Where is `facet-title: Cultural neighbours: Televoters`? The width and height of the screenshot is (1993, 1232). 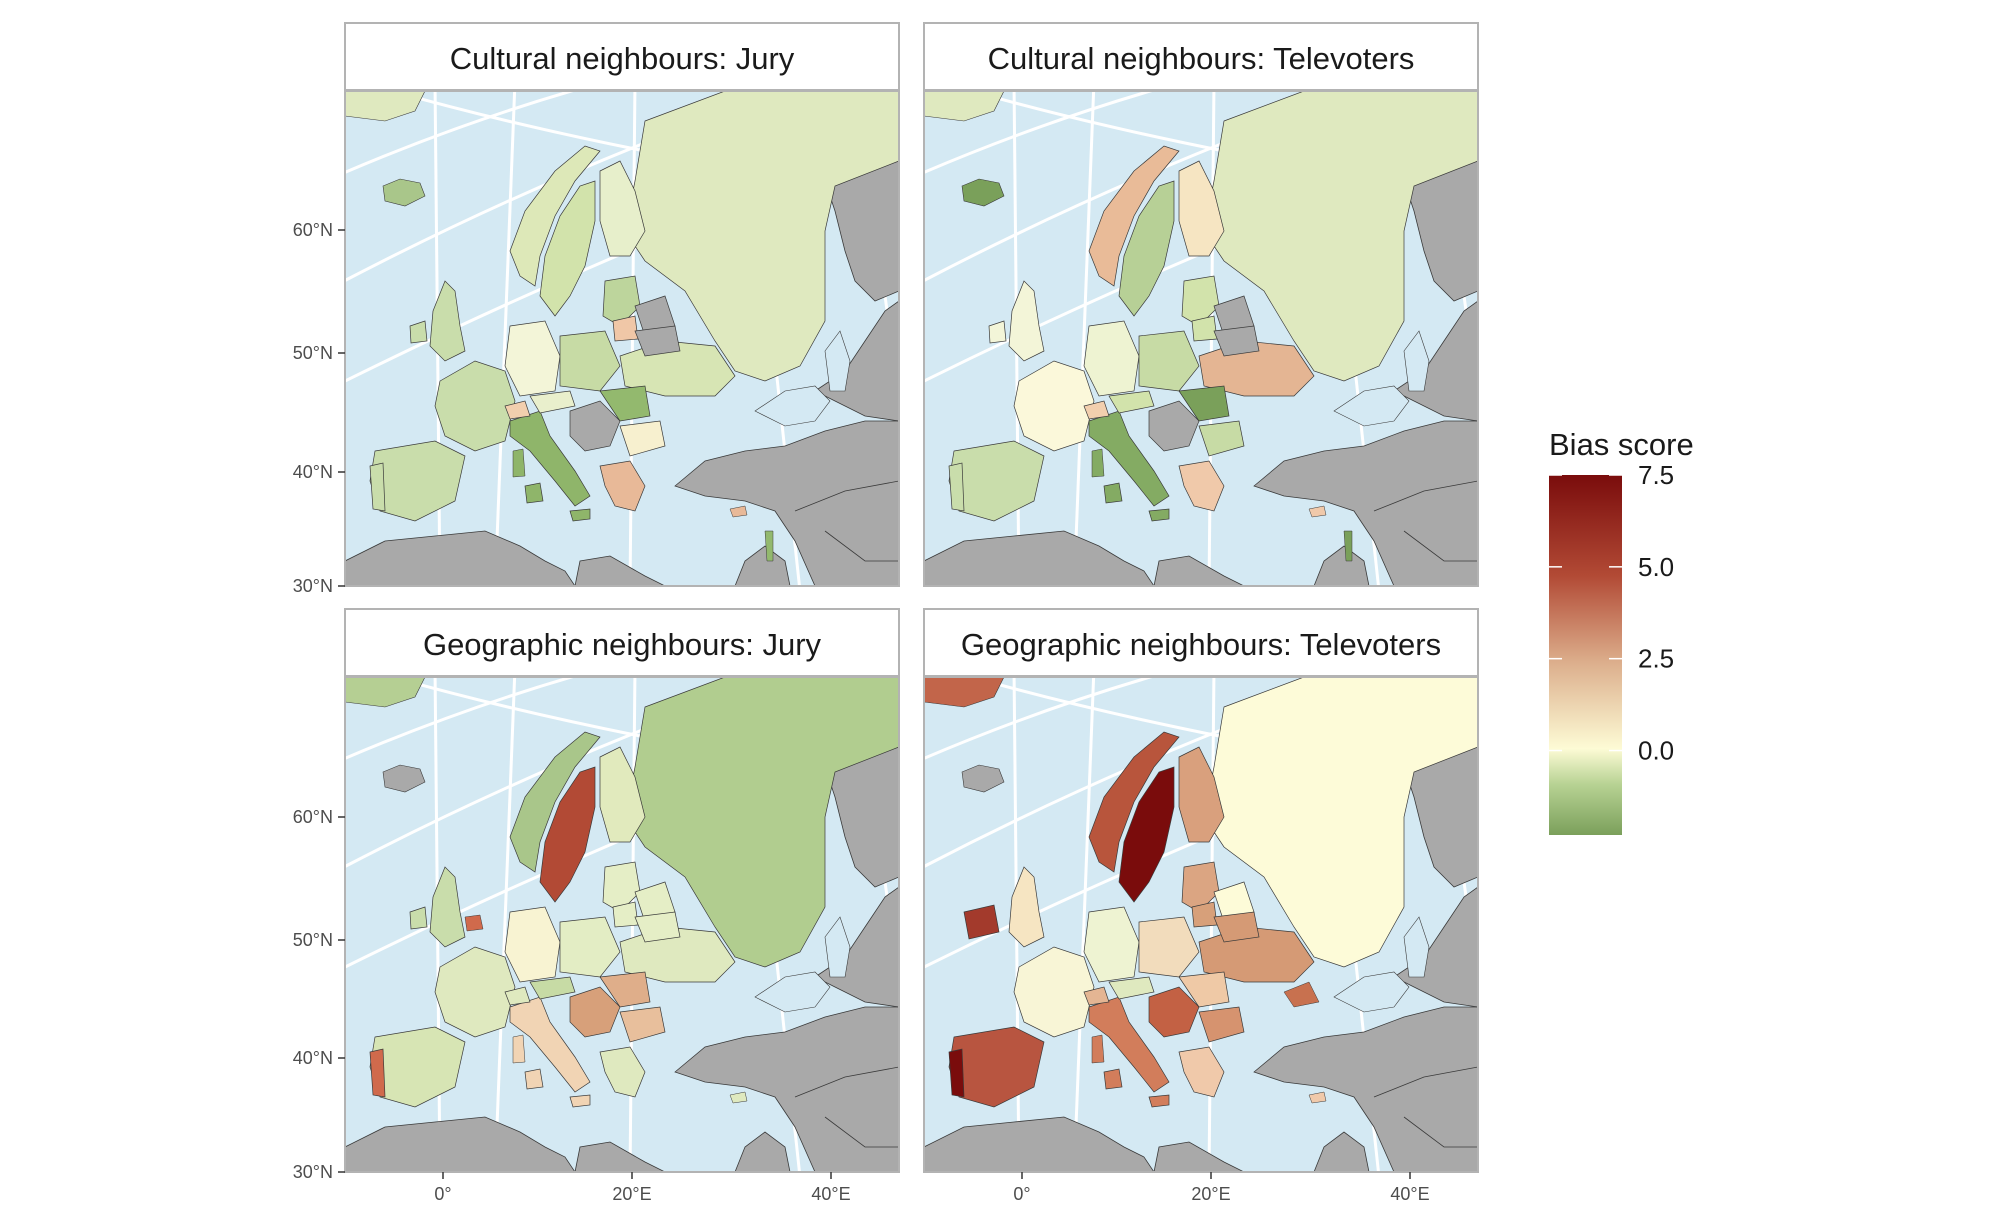
facet-title: Cultural neighbours: Televoters is located at coordinates (1201, 58).